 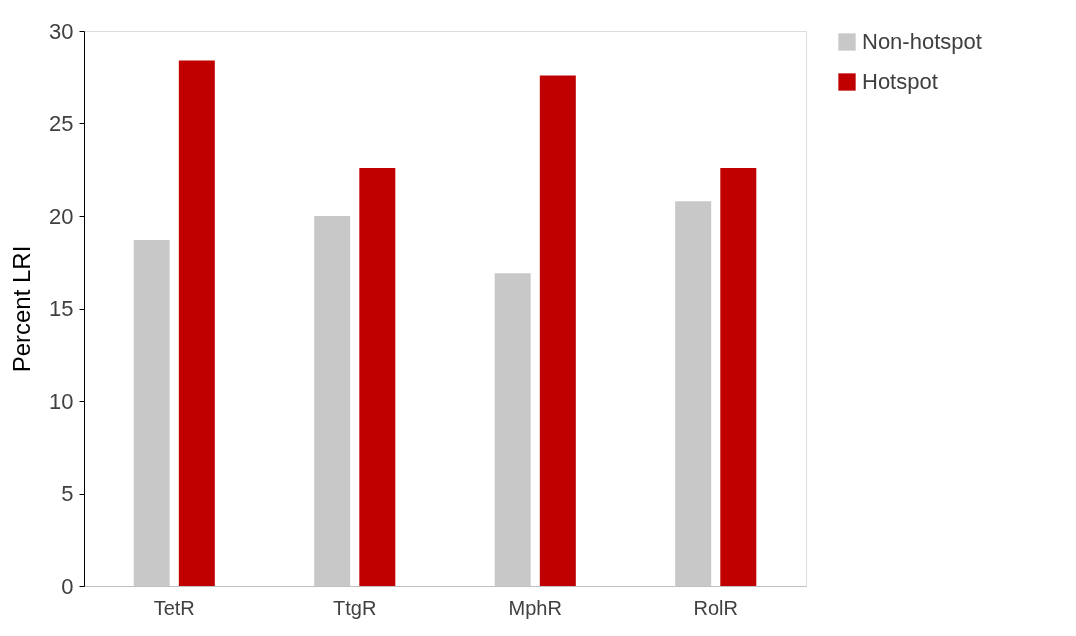 What do you see at coordinates (535, 607) in the screenshot?
I see `x-tick-label: MphR` at bounding box center [535, 607].